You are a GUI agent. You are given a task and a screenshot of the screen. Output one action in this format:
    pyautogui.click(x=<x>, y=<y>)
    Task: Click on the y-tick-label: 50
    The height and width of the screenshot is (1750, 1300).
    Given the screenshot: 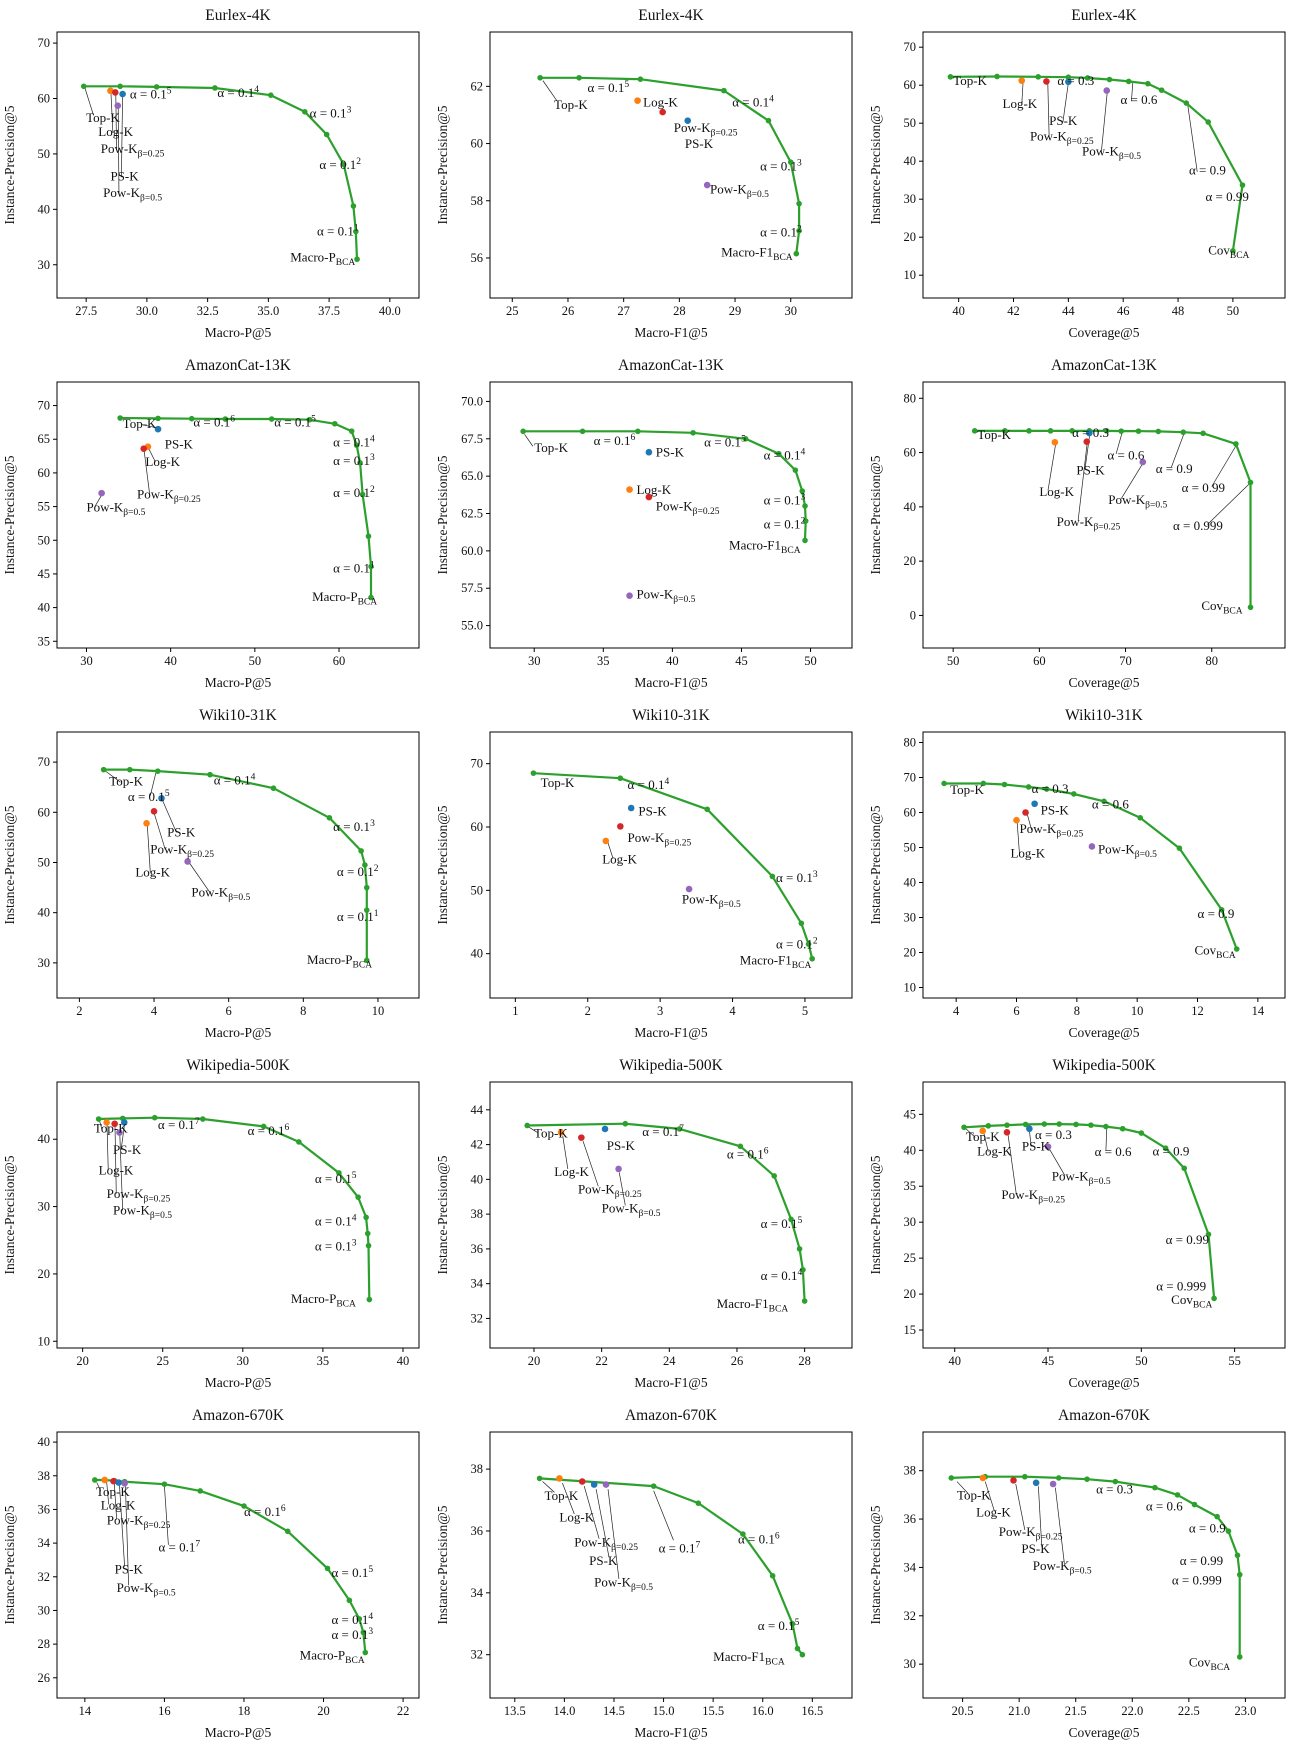 What is the action you would take?
    pyautogui.click(x=44, y=154)
    